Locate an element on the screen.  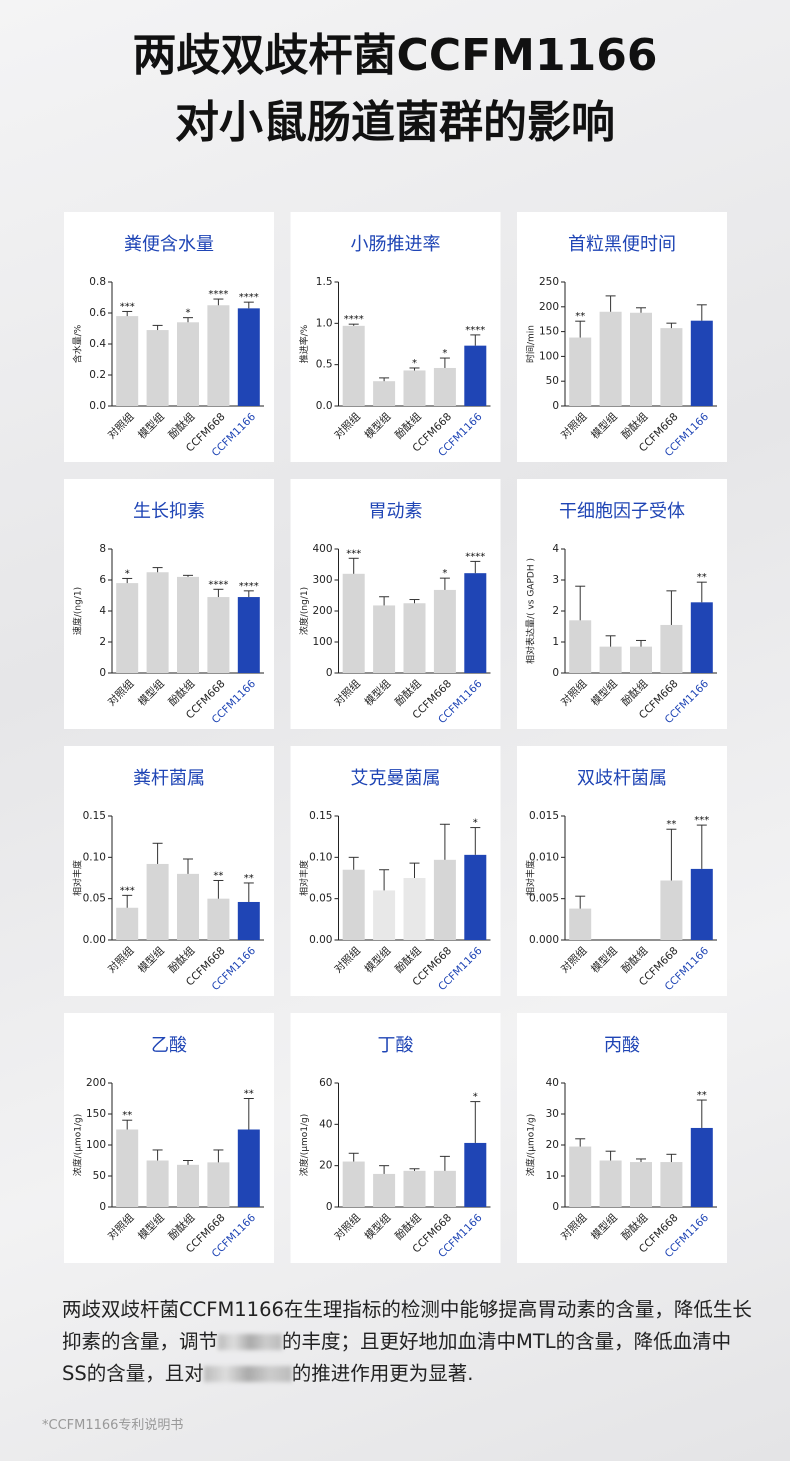
chart-title: 乙酸 is located at coordinates (169, 1045).